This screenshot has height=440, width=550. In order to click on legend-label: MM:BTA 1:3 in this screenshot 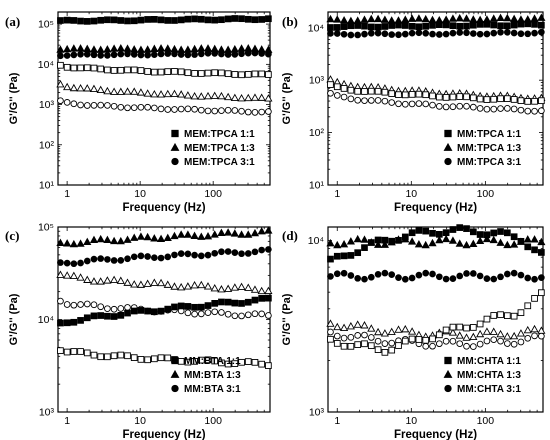, I will do `click(212, 375)`.